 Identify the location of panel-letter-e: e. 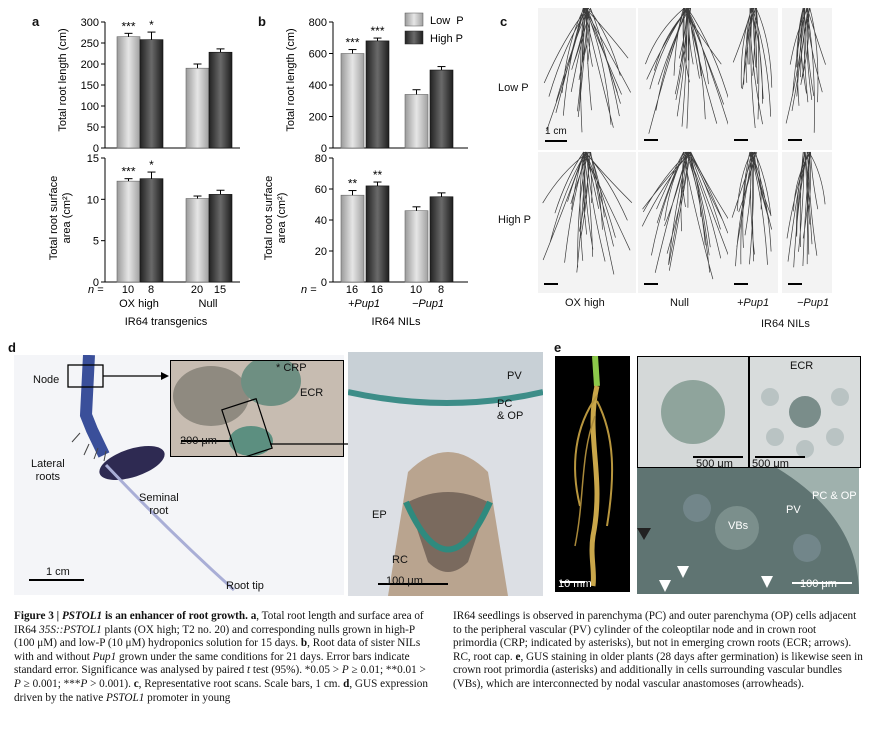
(558, 347).